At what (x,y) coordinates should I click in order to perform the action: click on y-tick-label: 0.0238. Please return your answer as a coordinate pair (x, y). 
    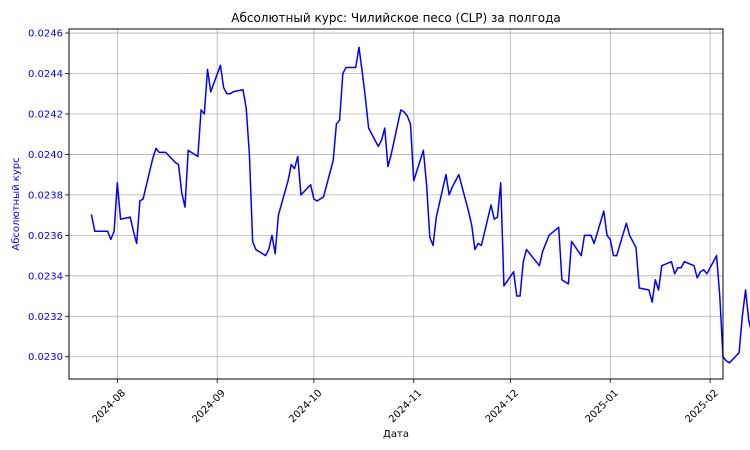
    Looking at the image, I should click on (45, 195).